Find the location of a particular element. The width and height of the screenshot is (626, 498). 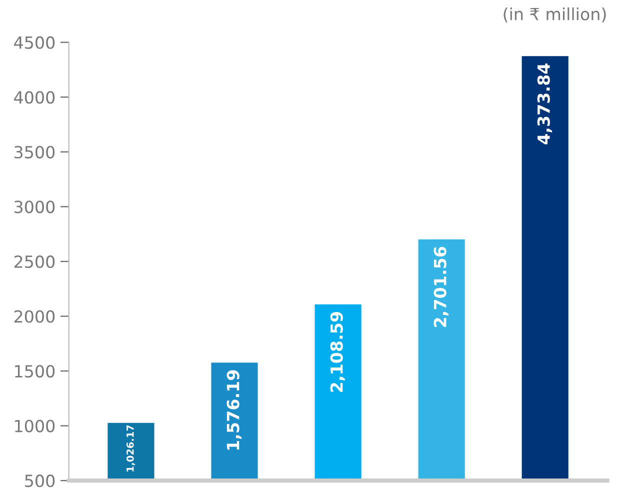

y-tick-label: 3000 is located at coordinates (34, 207).